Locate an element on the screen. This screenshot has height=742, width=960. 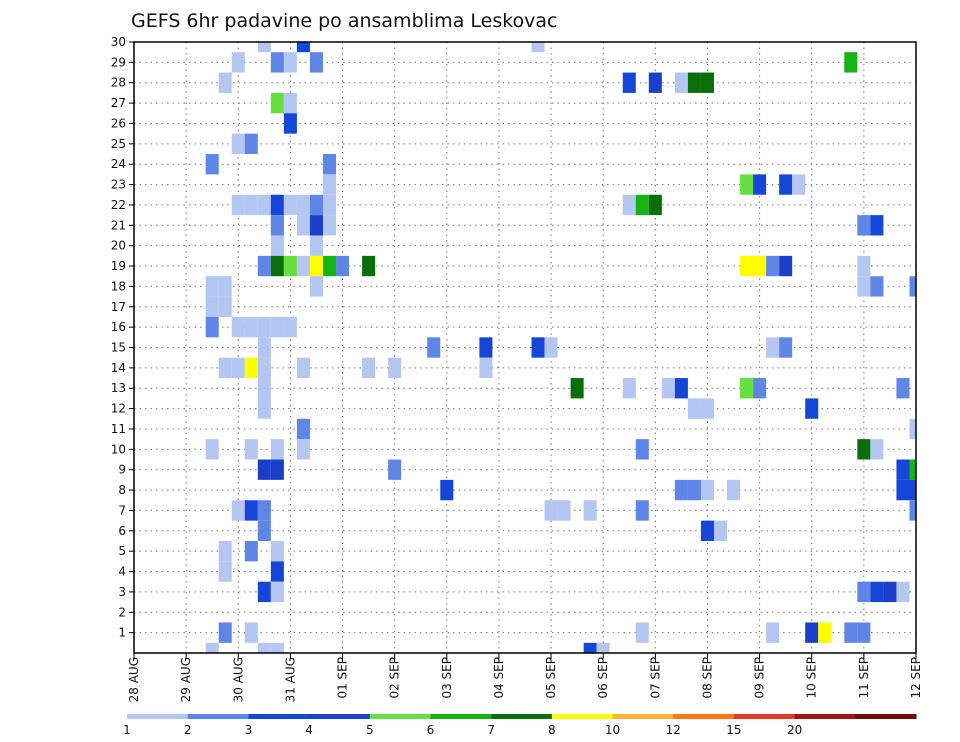
colorbar-label: 2 is located at coordinates (188, 730).